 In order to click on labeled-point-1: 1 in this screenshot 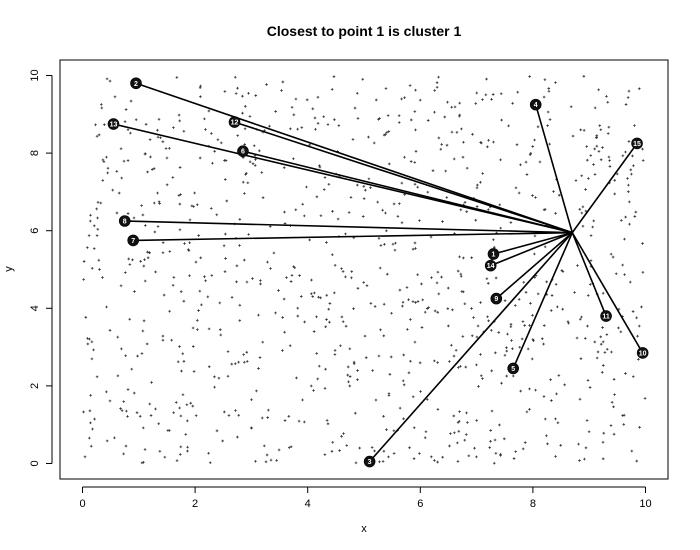, I will do `click(493, 254)`.